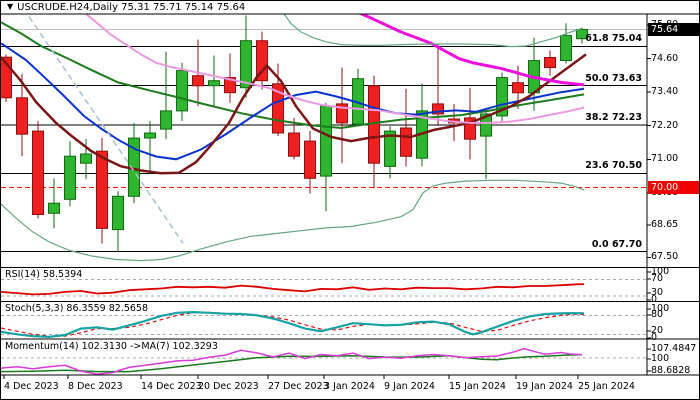  Describe the element at coordinates (613, 165) in the screenshot. I see `fib-level-label: 23.6 70.50` at that location.